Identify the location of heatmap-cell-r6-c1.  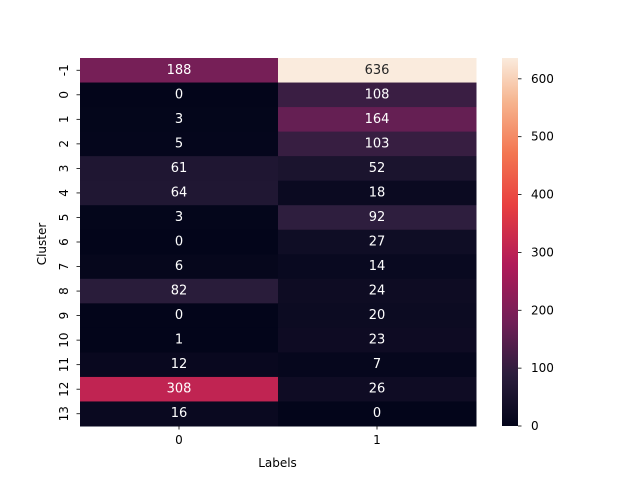
(377, 218).